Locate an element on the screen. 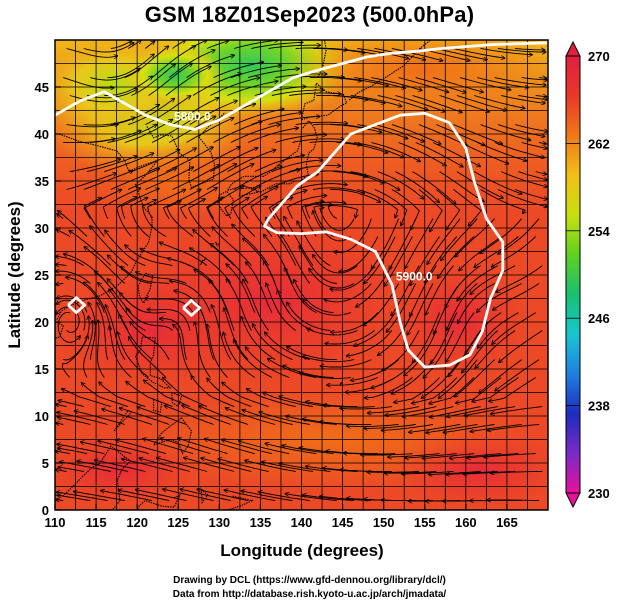  x-tick-label: 145 is located at coordinates (343, 522).